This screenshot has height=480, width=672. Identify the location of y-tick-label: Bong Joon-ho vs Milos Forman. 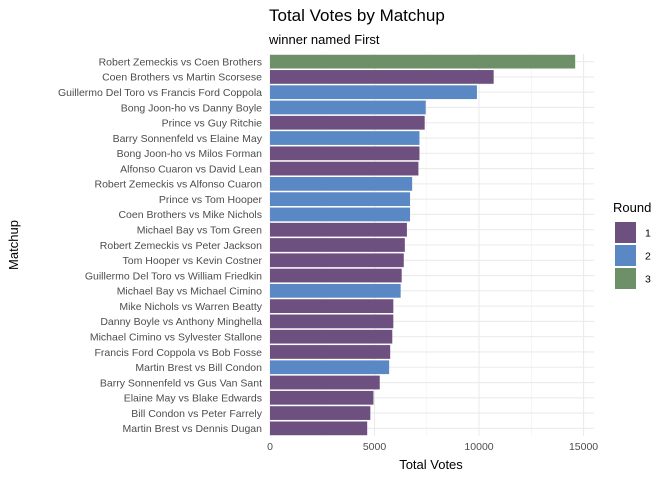
(189, 154).